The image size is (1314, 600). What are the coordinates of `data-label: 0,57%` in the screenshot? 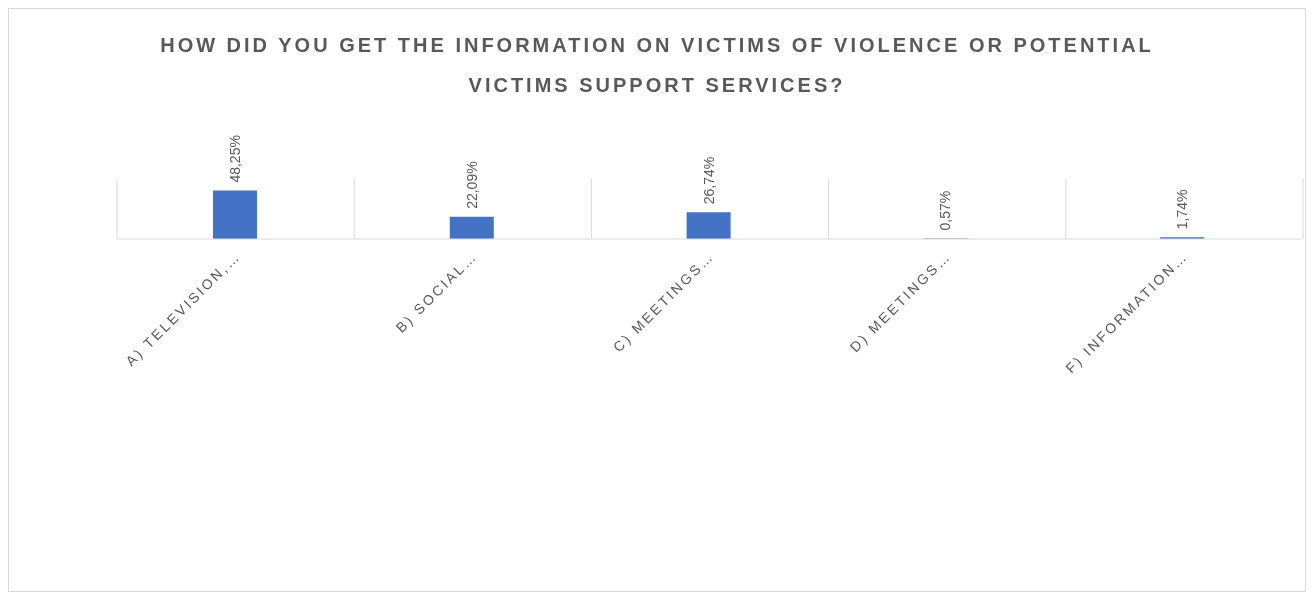 It's located at (945, 210).